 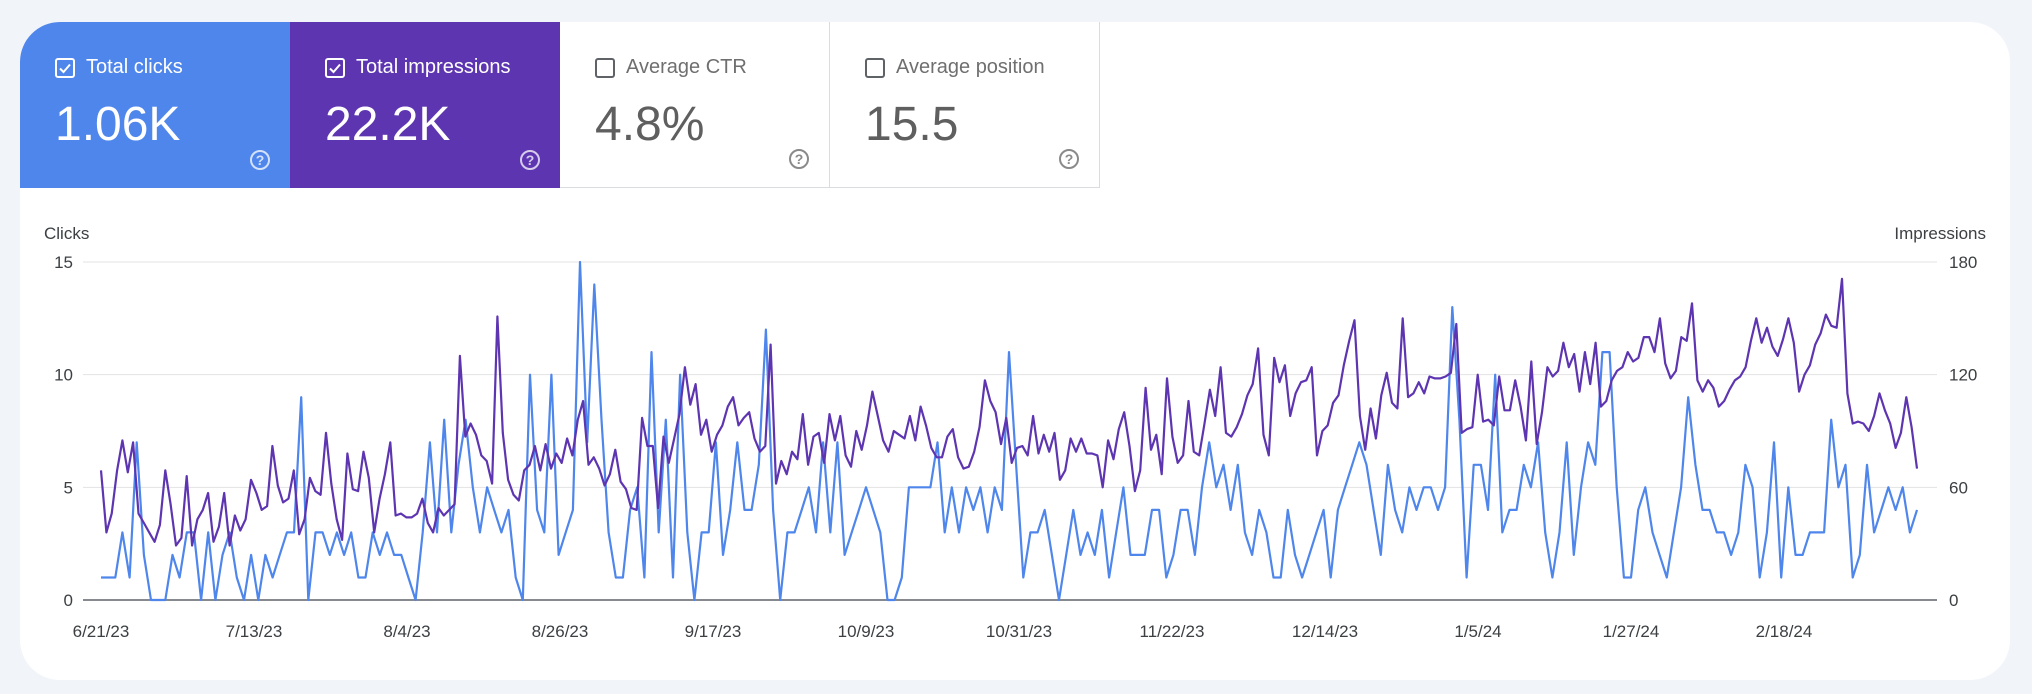 What do you see at coordinates (63, 375) in the screenshot?
I see `y-left-tick-label: 10` at bounding box center [63, 375].